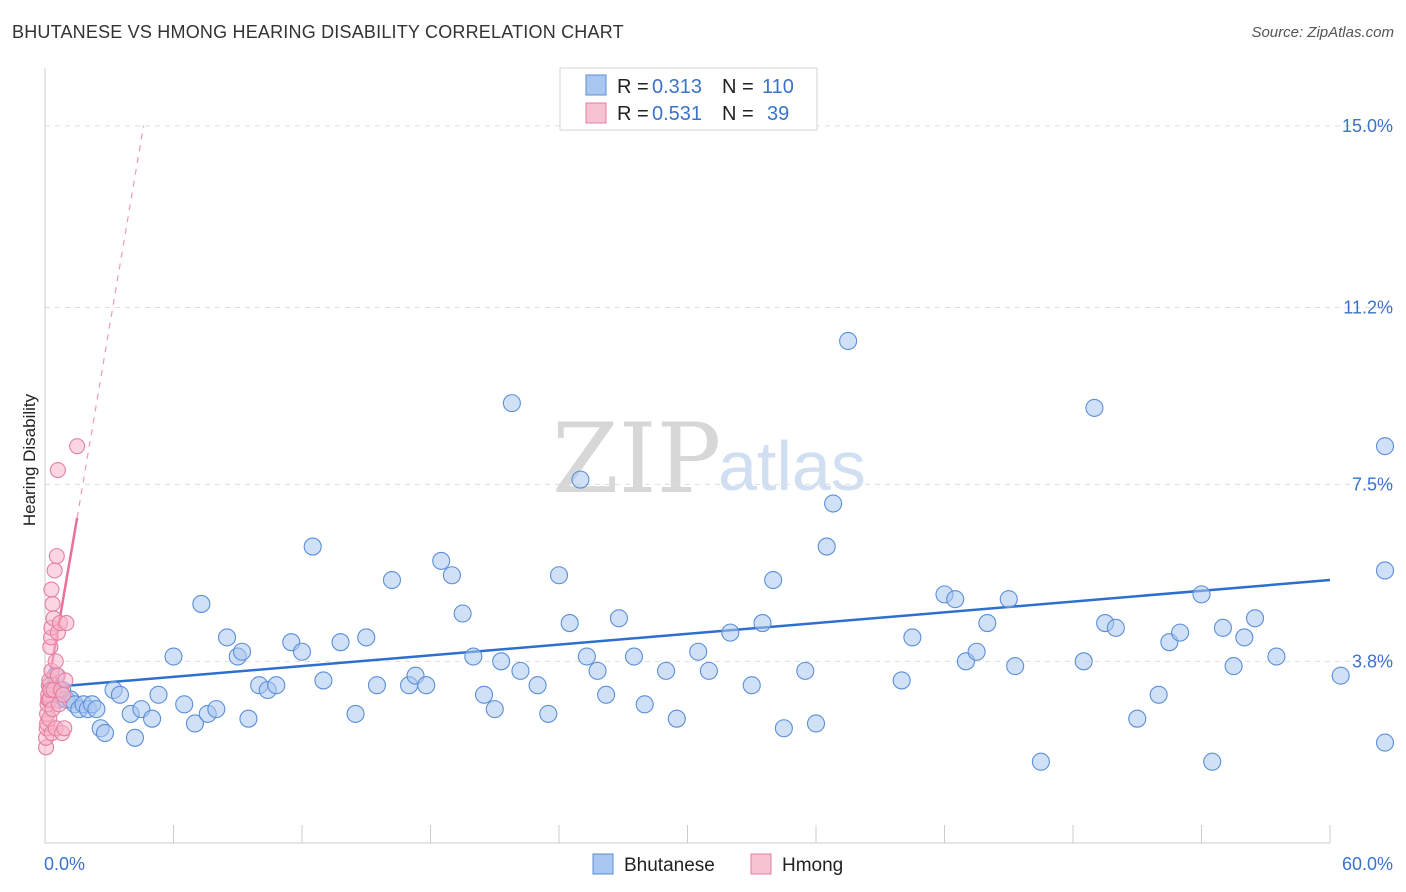 The image size is (1406, 892). I want to click on stats-legend: R = 0.313 N = 110 R = 0.531 N = 39, so click(688, 99).